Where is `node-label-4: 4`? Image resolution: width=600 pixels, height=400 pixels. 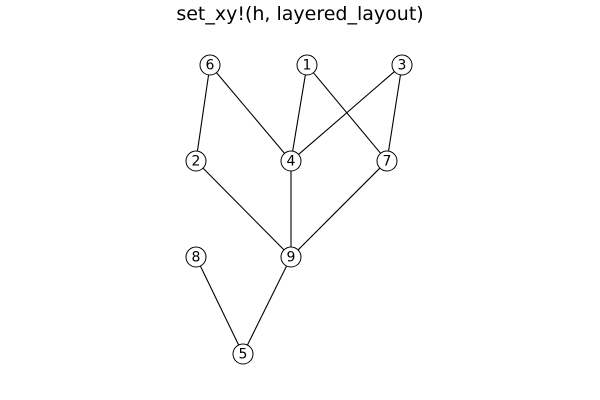 node-label-4: 4 is located at coordinates (291, 162).